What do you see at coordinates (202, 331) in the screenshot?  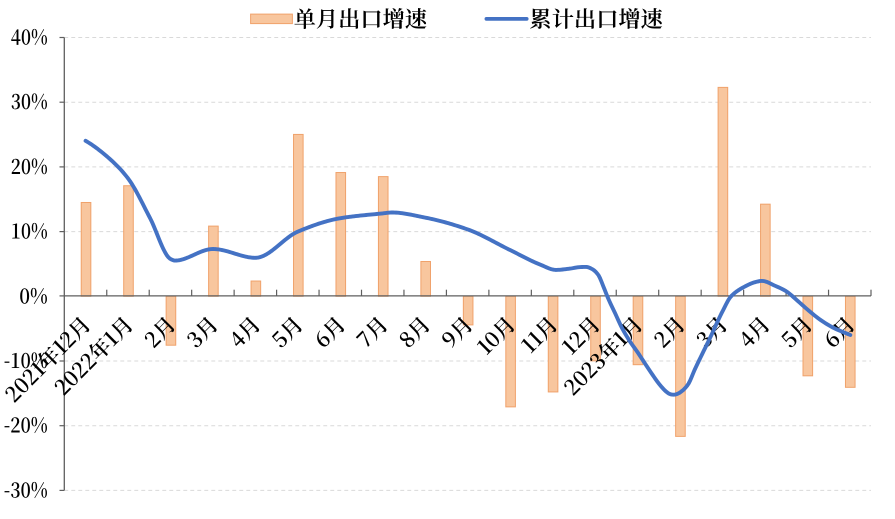 I see `svg-text: 3月` at bounding box center [202, 331].